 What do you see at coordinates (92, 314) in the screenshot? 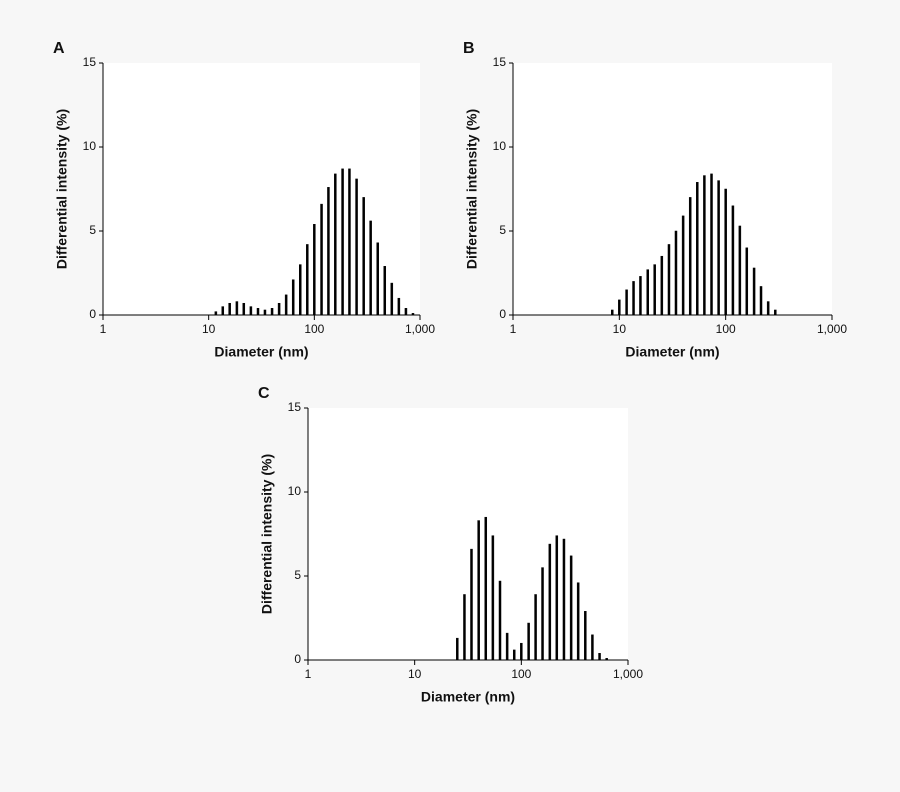
I see `y-tick-label: 0` at bounding box center [92, 314].